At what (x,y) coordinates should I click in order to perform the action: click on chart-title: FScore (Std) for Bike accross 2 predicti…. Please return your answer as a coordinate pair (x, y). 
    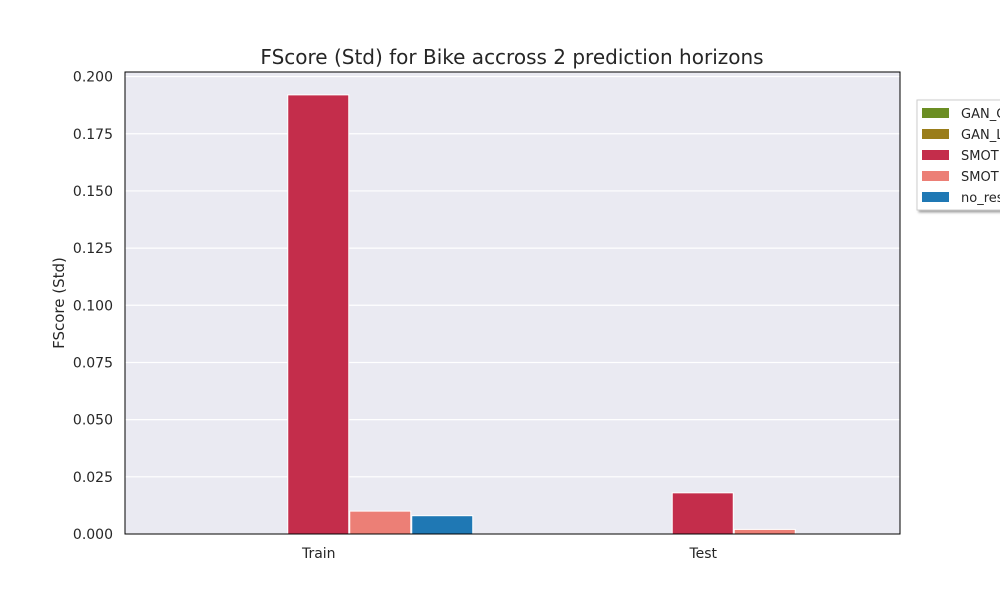
    Looking at the image, I should click on (511, 57).